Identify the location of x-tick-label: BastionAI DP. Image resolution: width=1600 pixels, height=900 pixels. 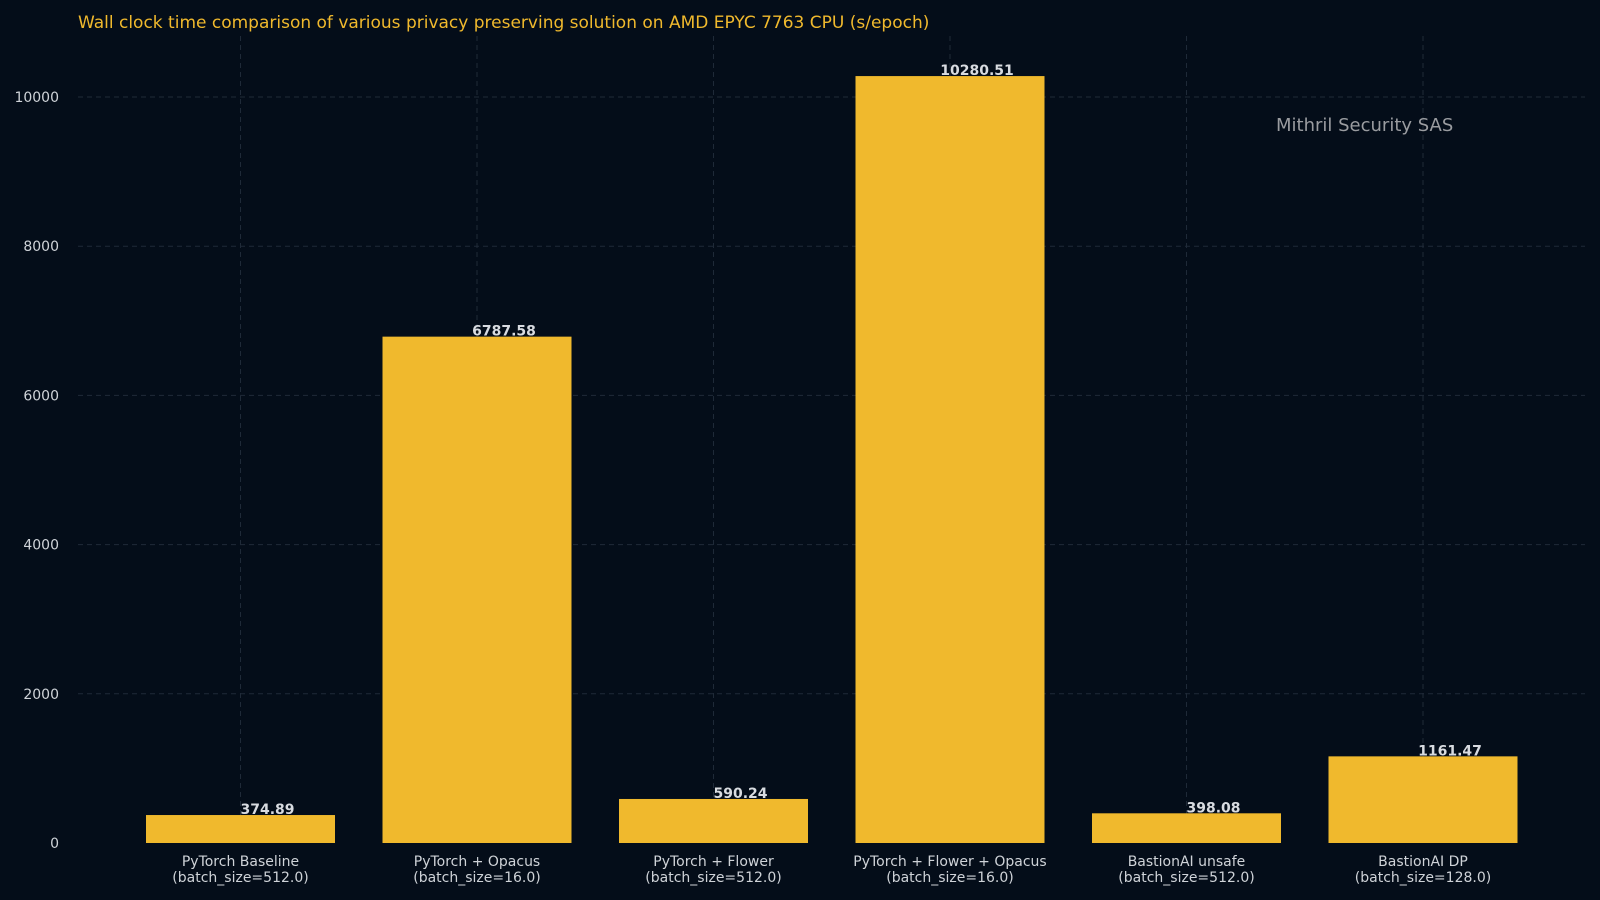
(1423, 862).